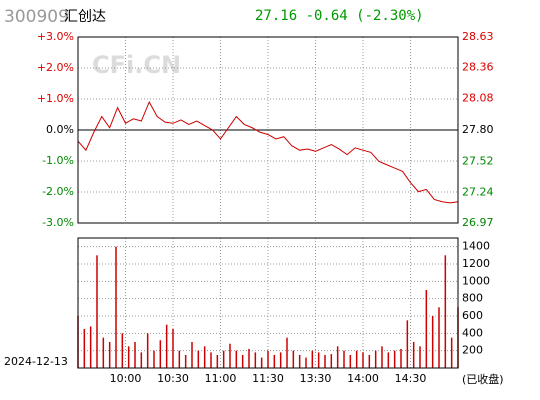 The image size is (540, 400). Describe the element at coordinates (55, 98) in the screenshot. I see `y-tick-label: +1.0%` at that location.